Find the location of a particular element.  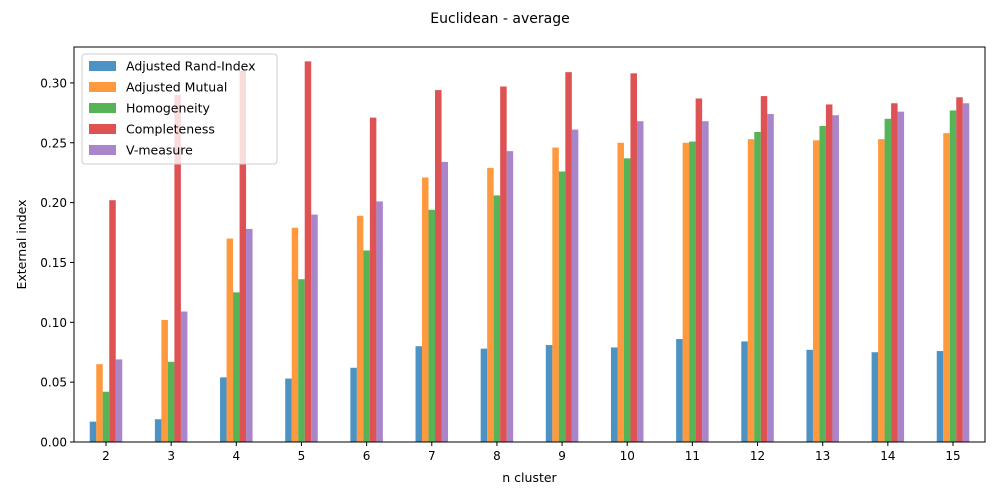

y-tick-label: 0.20 is located at coordinates (53, 203).